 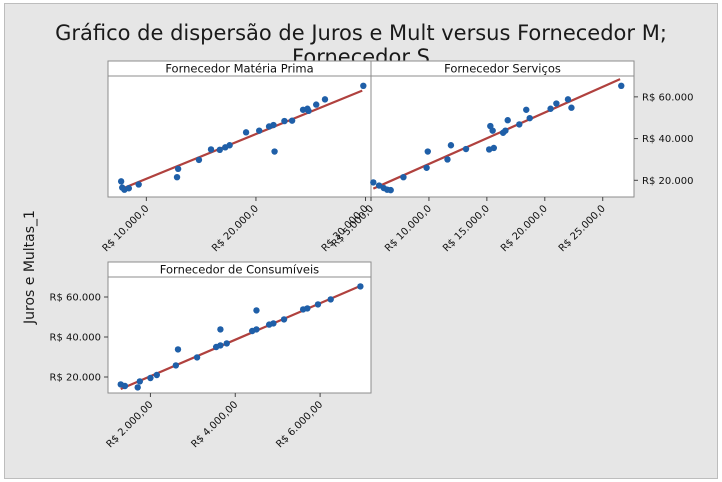 I want to click on x-tick-label: R$ 5.000,0, so click(x=353, y=226).